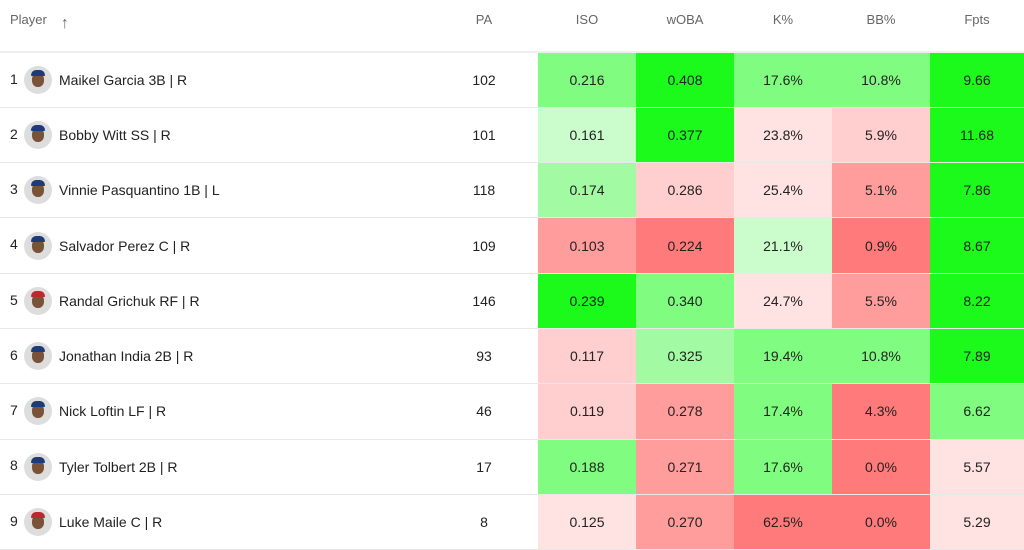 The height and width of the screenshot is (550, 1024). Describe the element at coordinates (113, 411) in the screenshot. I see `player-name: Nick Loftin LF | R` at that location.